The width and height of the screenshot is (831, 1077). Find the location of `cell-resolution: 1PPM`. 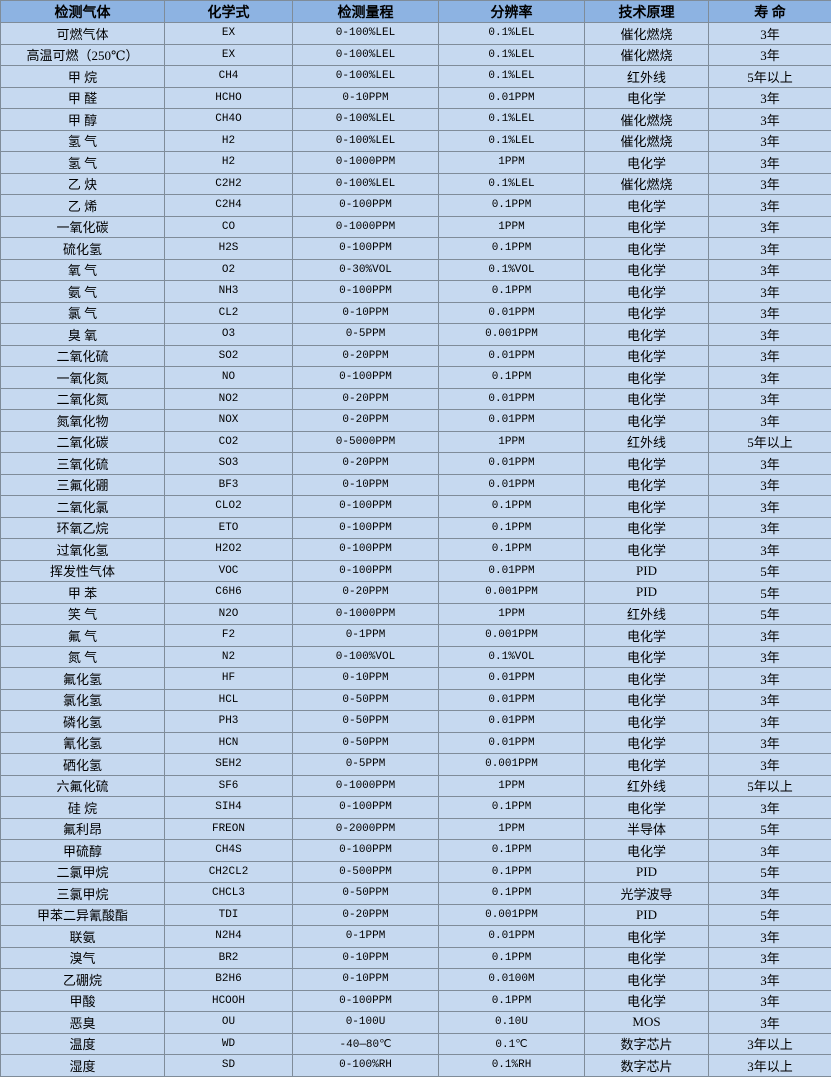

cell-resolution: 1PPM is located at coordinates (512, 614).